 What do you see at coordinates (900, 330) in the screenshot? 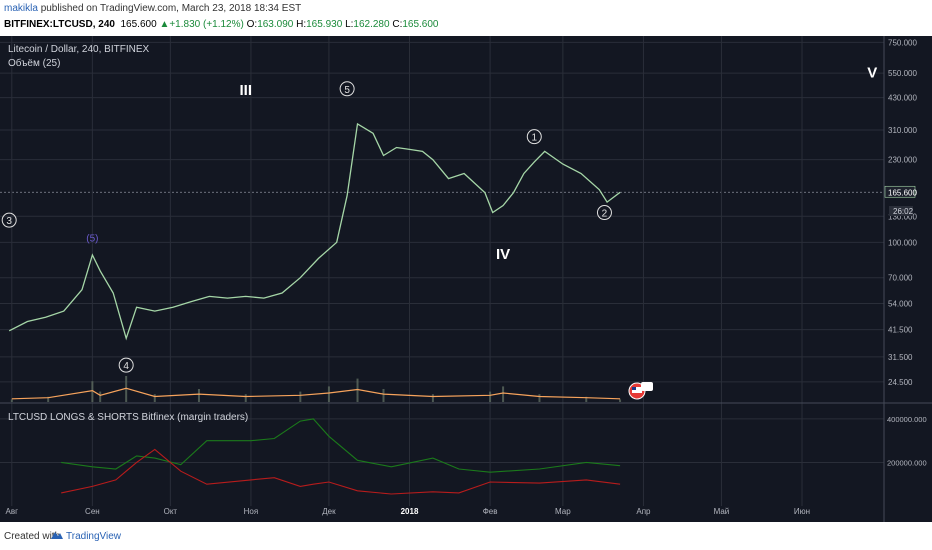
I see `price-tick-label: 41.500` at bounding box center [900, 330].